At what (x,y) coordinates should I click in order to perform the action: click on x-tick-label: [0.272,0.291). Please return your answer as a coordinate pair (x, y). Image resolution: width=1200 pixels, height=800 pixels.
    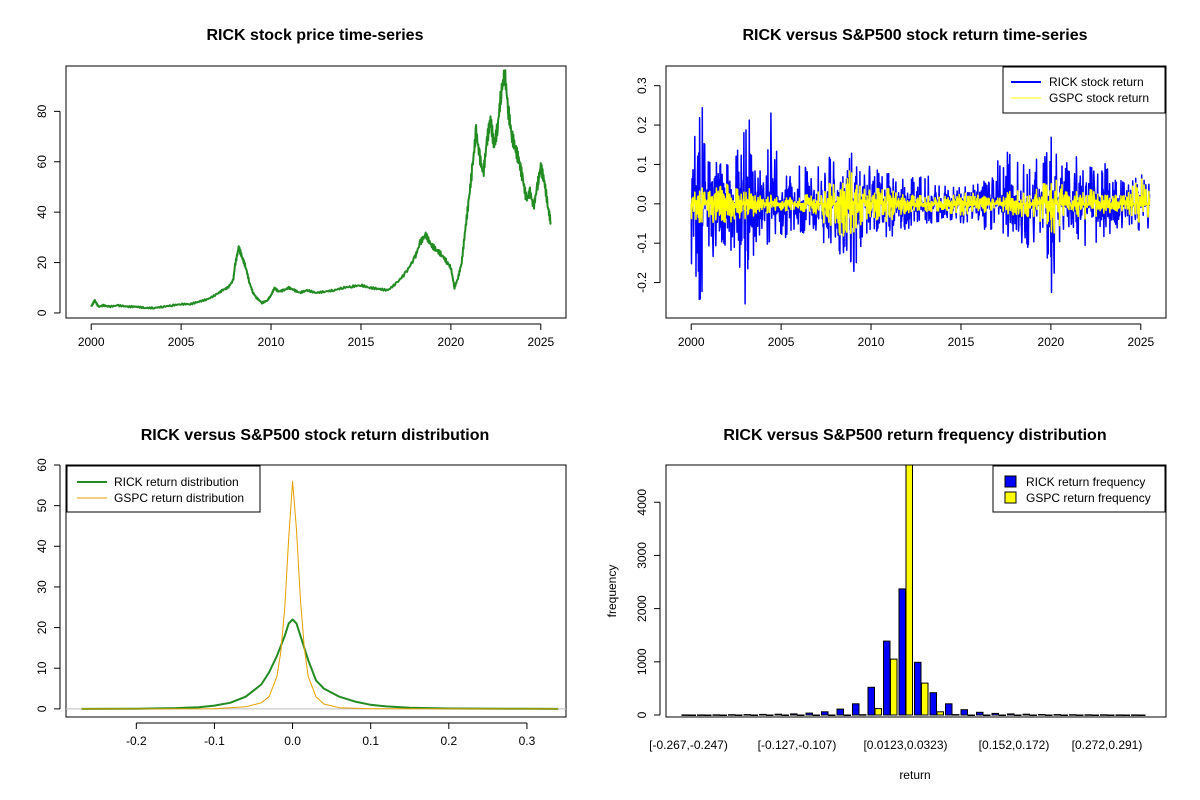
    Looking at the image, I should click on (1107, 745).